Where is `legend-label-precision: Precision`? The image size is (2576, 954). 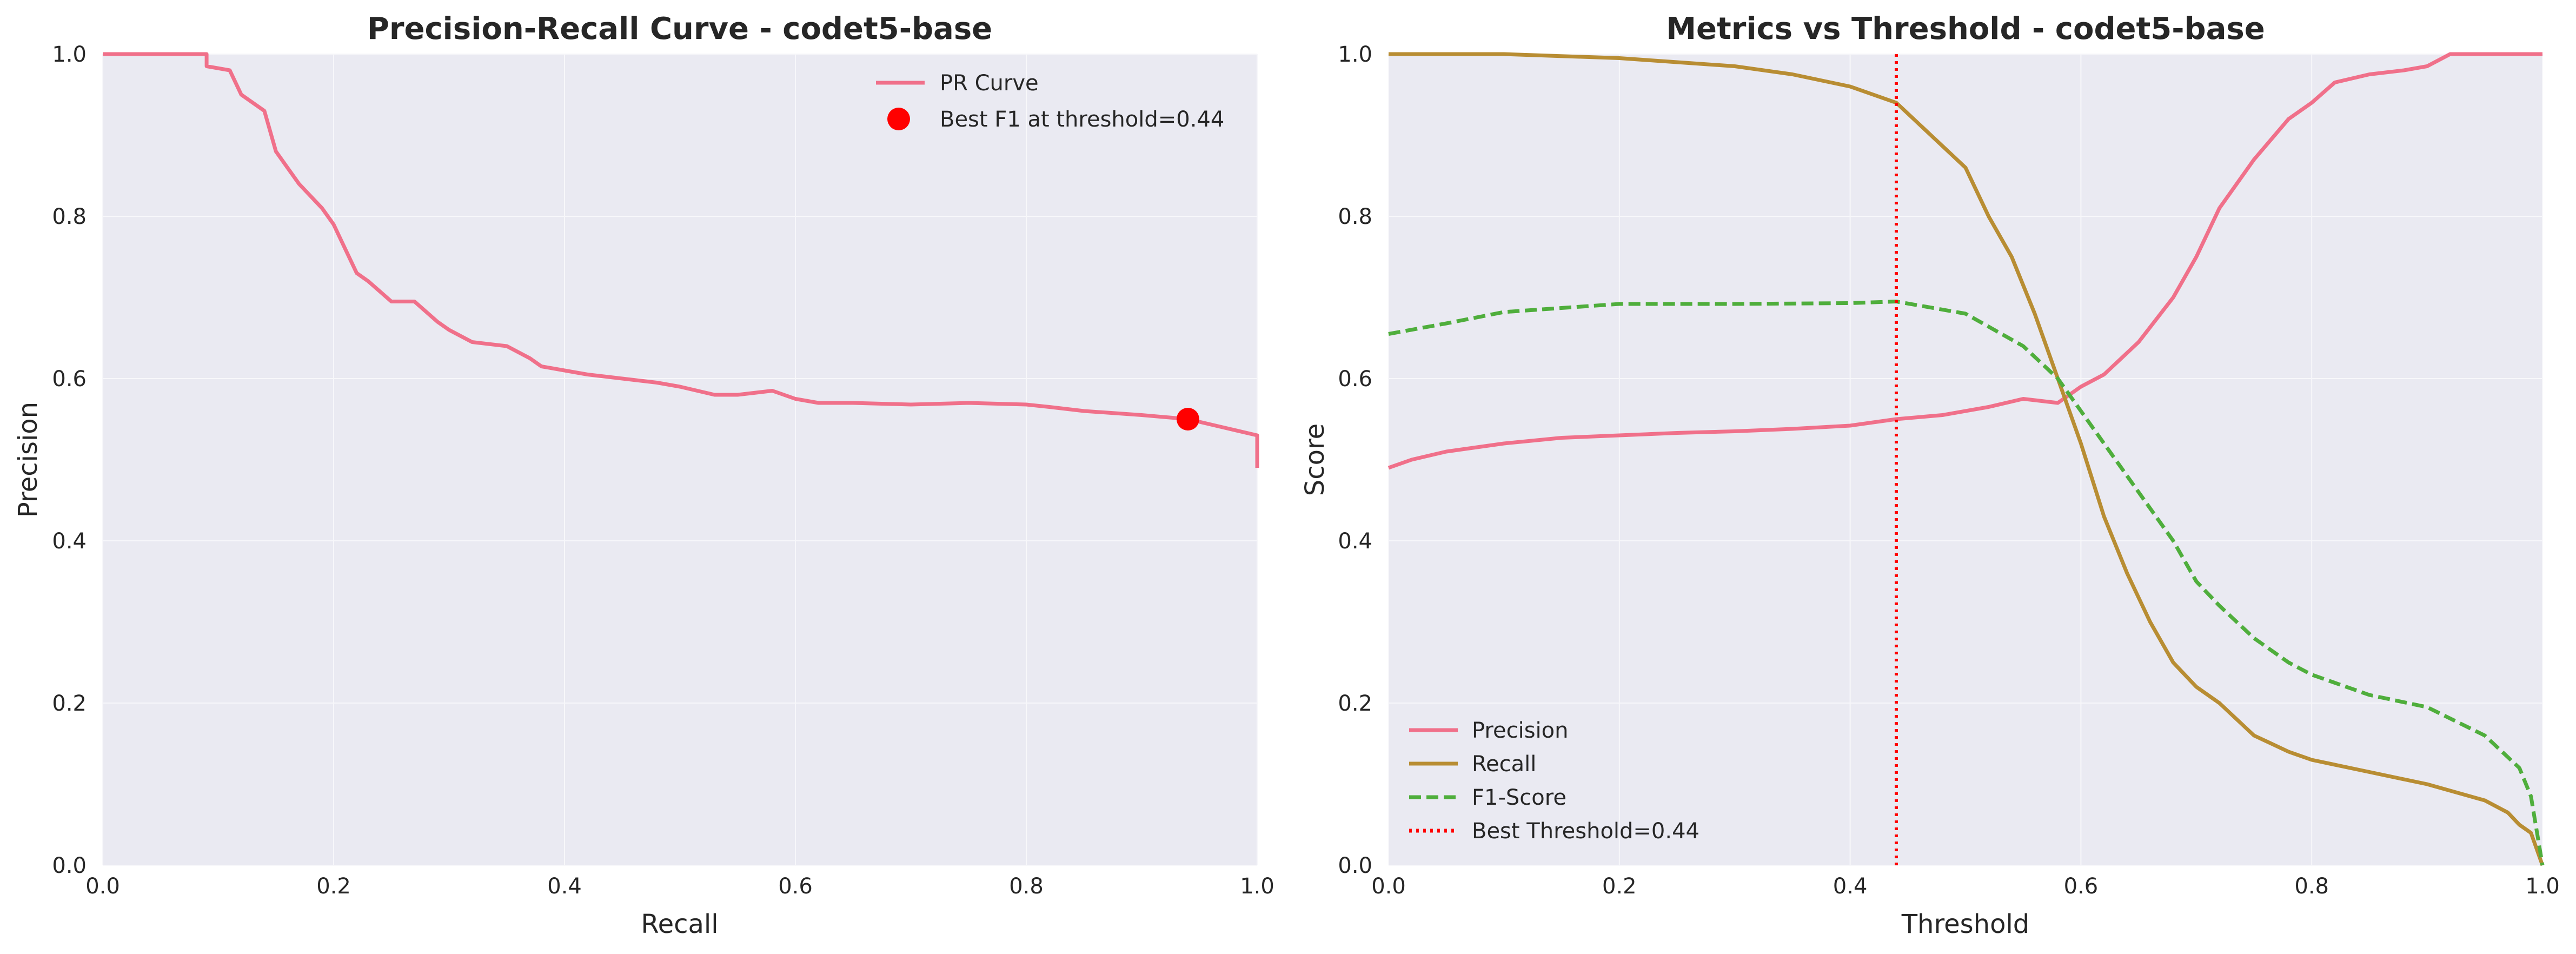 legend-label-precision: Precision is located at coordinates (1520, 731).